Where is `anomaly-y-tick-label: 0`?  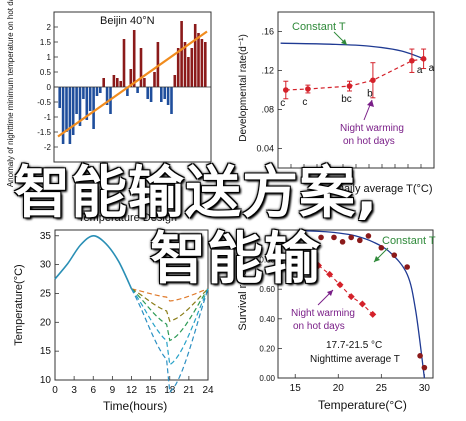
anomaly-y-tick-label: 0 is located at coordinates (49, 87).